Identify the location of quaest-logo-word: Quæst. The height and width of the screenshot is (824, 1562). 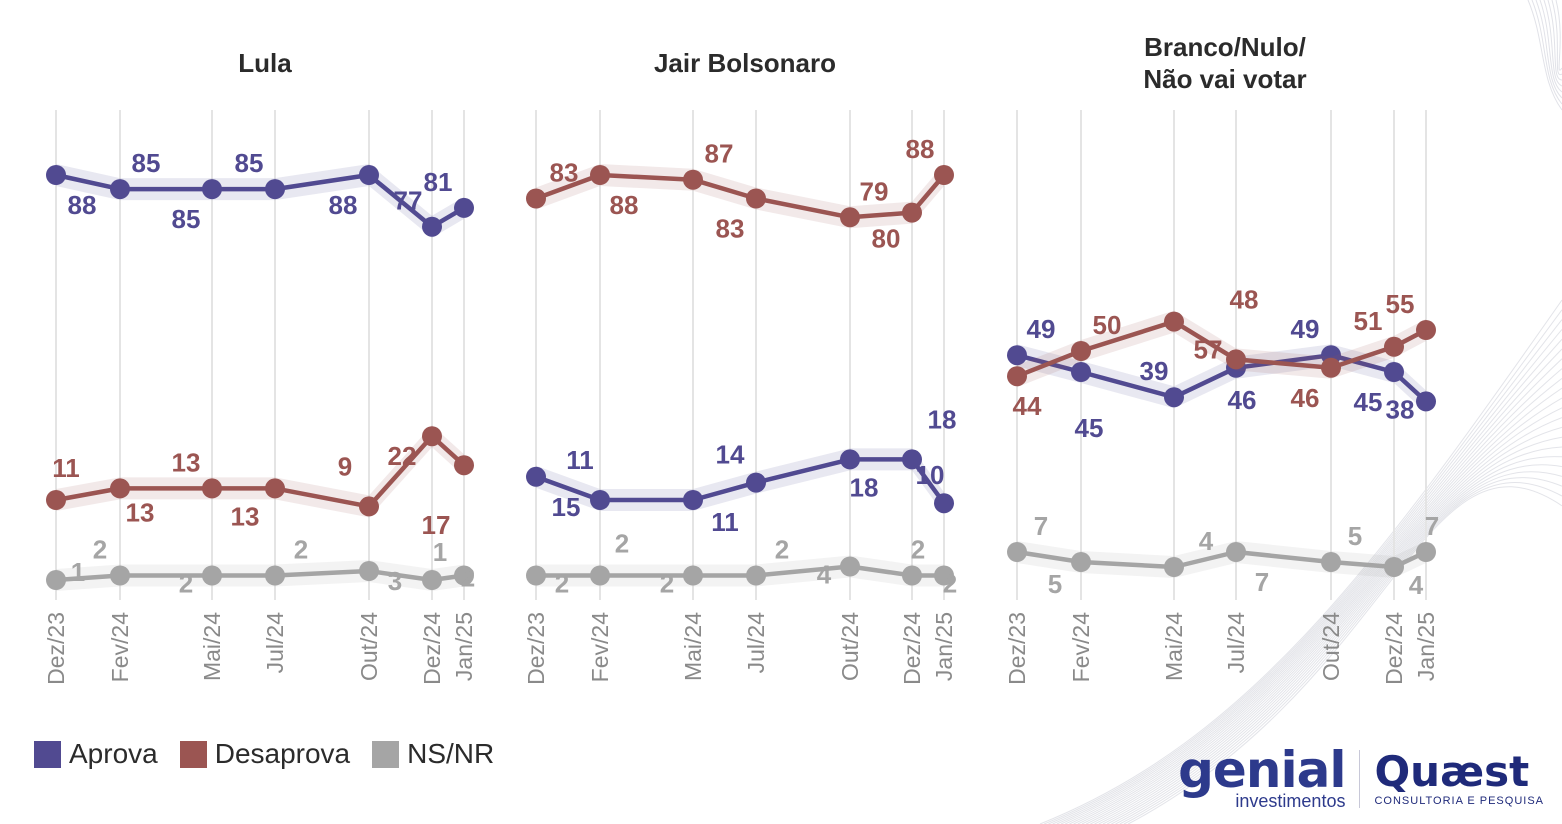
(1452, 771).